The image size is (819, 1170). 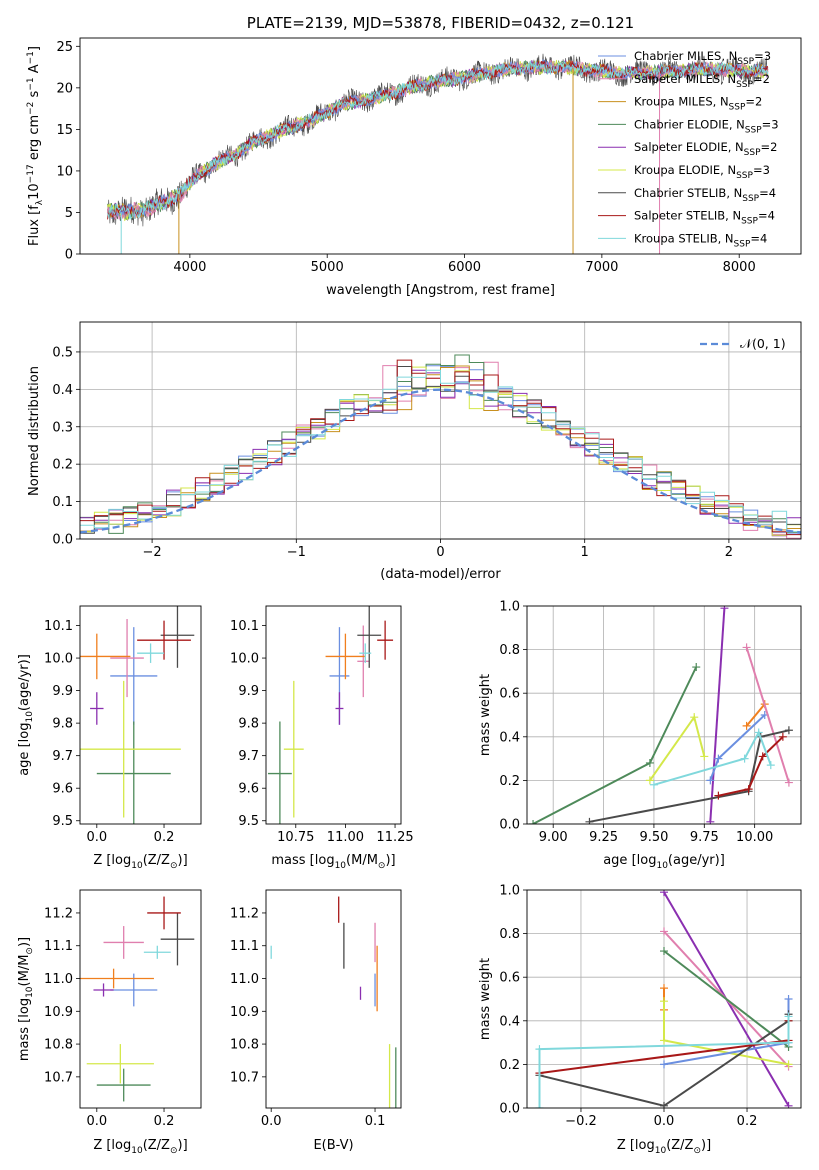 I want to click on x-axis-label: E(B-V), so click(x=333, y=1145).